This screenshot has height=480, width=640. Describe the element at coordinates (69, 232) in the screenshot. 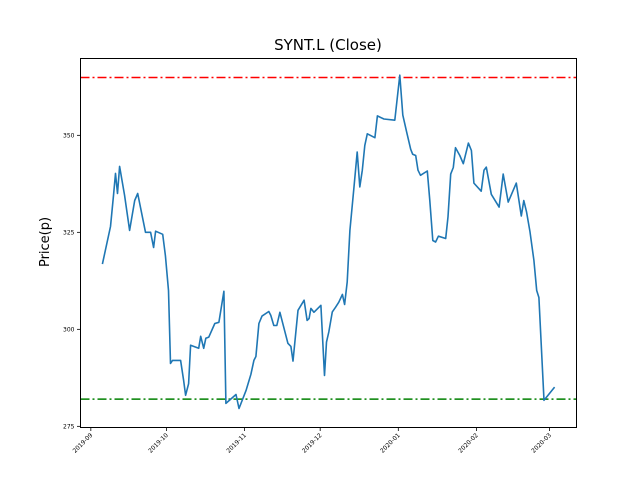

I see `y-tick-label: 325` at that location.